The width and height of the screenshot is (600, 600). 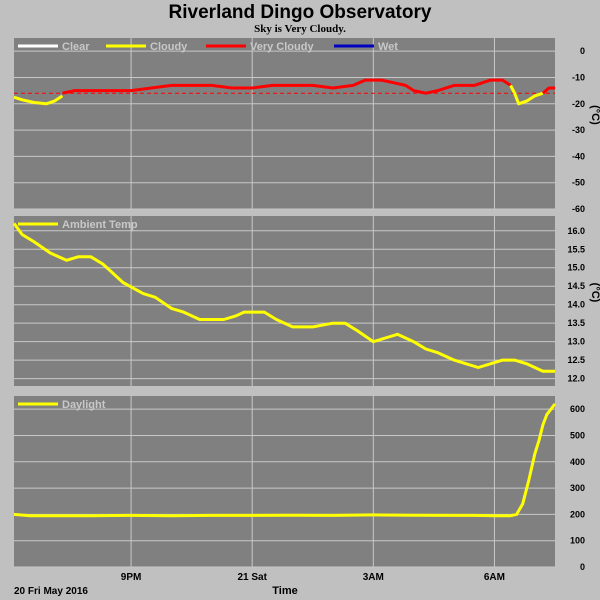 What do you see at coordinates (576, 249) in the screenshot?
I see `ambient-y-tick-label: 15.5` at bounding box center [576, 249].